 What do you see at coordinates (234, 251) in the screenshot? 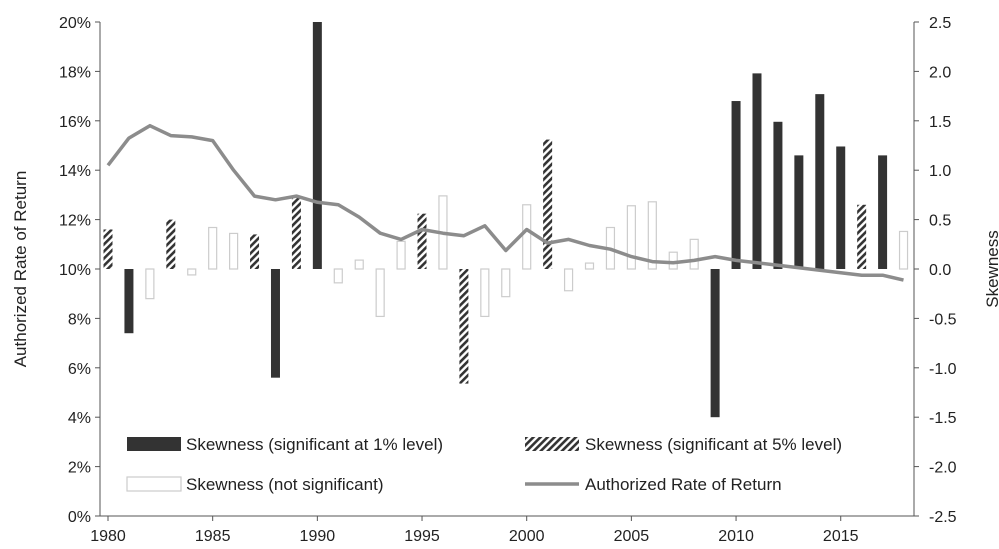
I see `skewness-bar-1986` at bounding box center [234, 251].